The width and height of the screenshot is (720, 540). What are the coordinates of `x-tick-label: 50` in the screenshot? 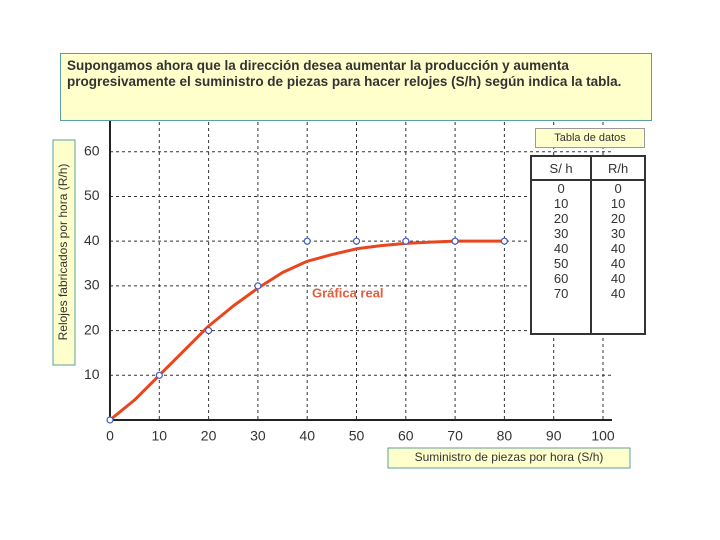 It's located at (357, 436).